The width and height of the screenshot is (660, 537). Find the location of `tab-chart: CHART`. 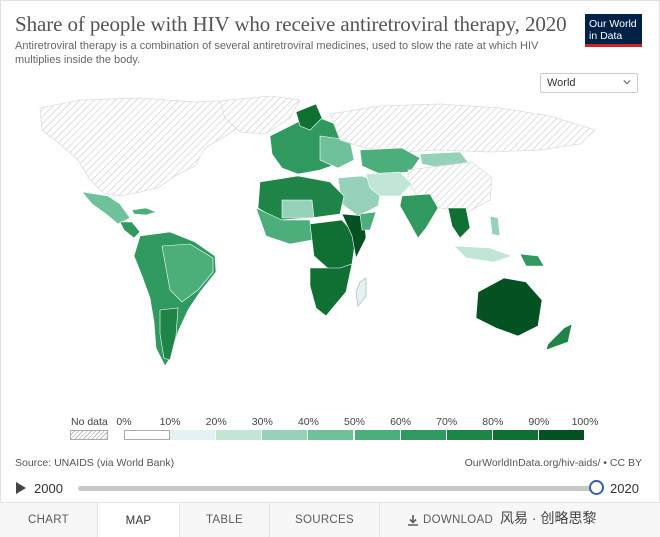

tab-chart: CHART is located at coordinates (49, 520).